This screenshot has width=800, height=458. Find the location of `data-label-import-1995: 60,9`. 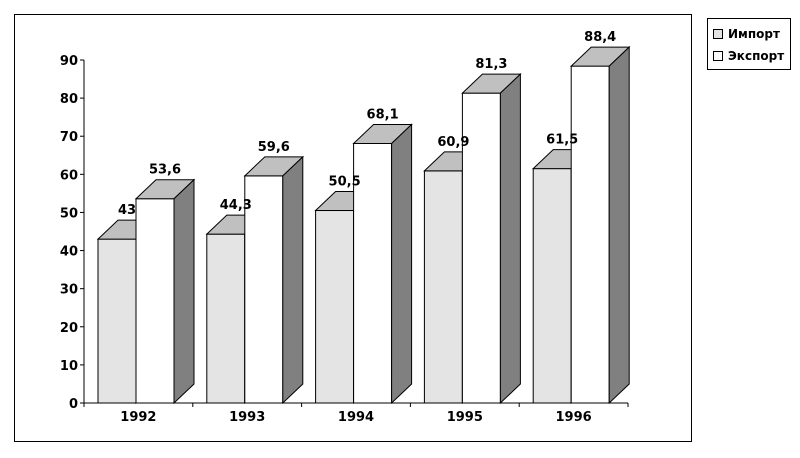

data-label-import-1995: 60,9 is located at coordinates (453, 142).